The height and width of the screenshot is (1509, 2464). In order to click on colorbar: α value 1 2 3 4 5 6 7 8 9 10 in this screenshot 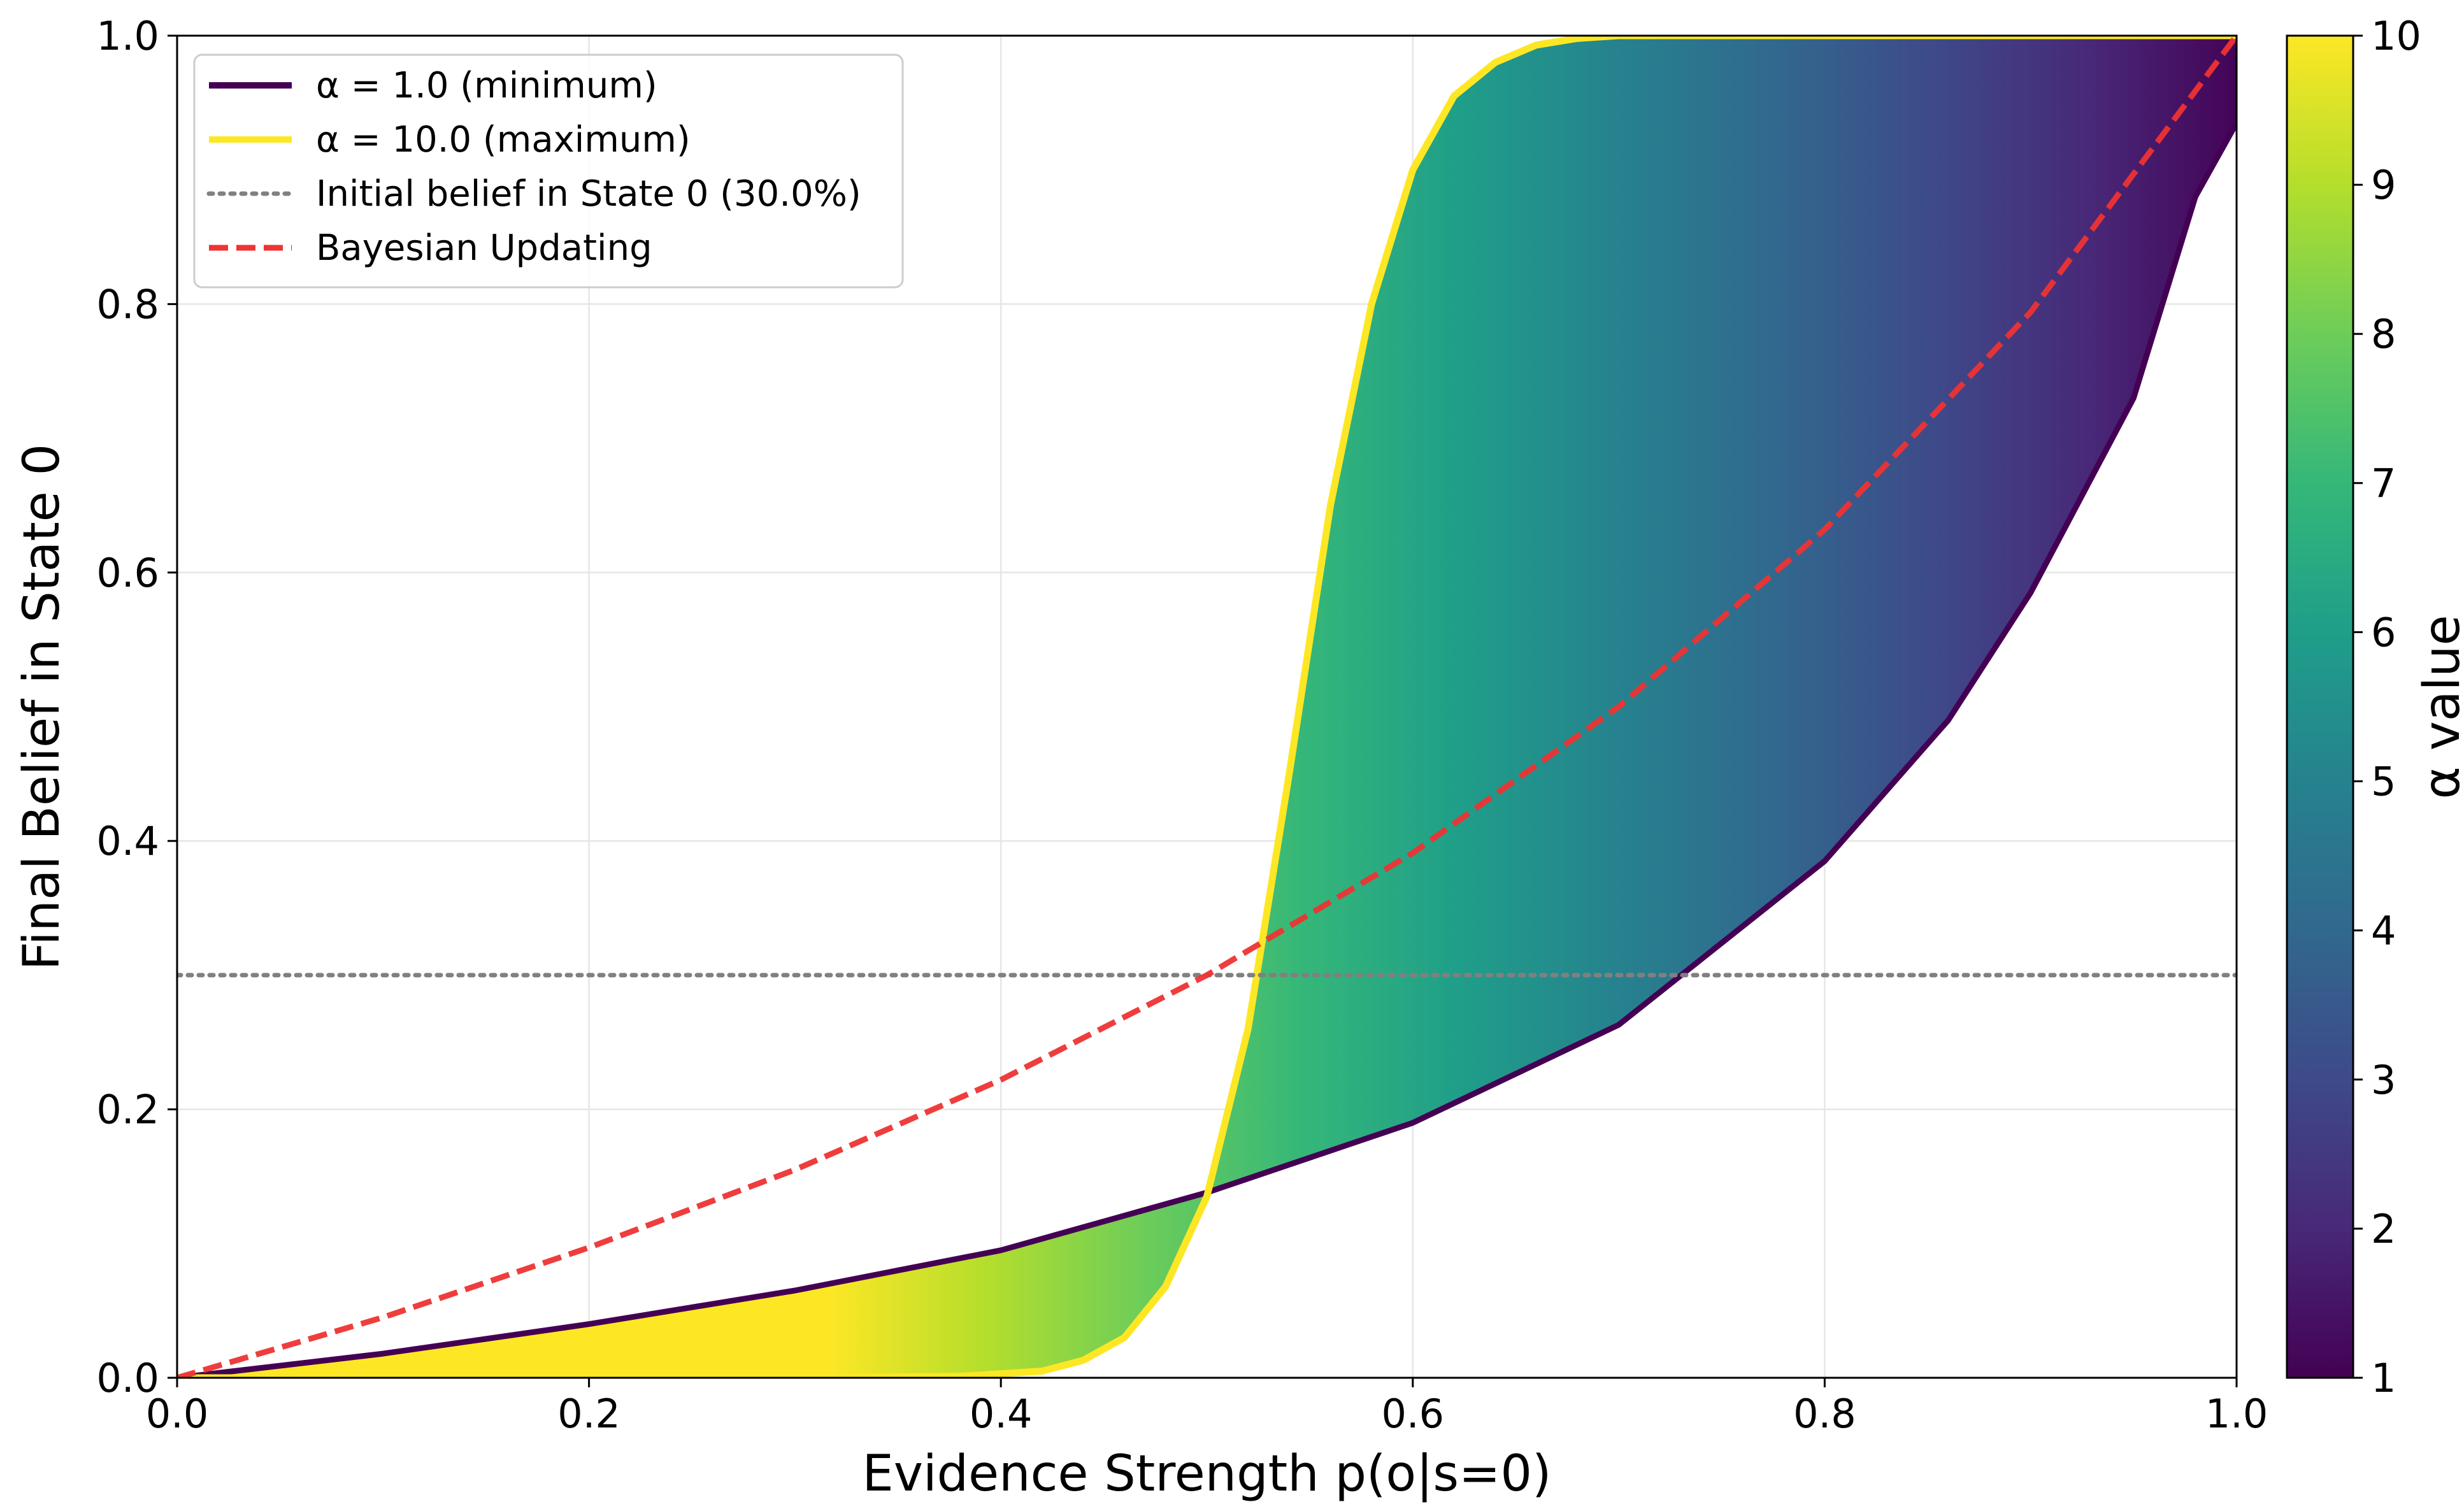, I will do `click(2375, 707)`.